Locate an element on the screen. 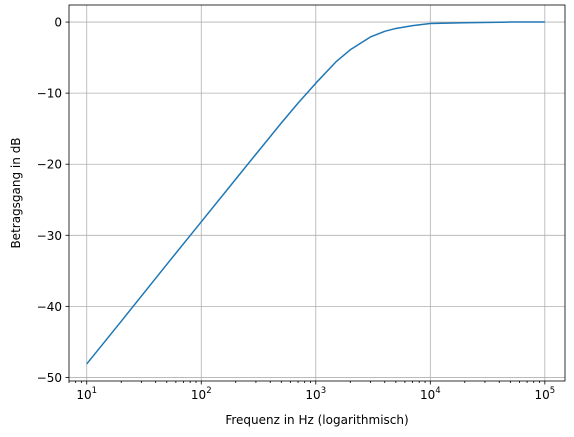 This screenshot has width=574, height=437. y-tick-label: −30 is located at coordinates (49, 236).